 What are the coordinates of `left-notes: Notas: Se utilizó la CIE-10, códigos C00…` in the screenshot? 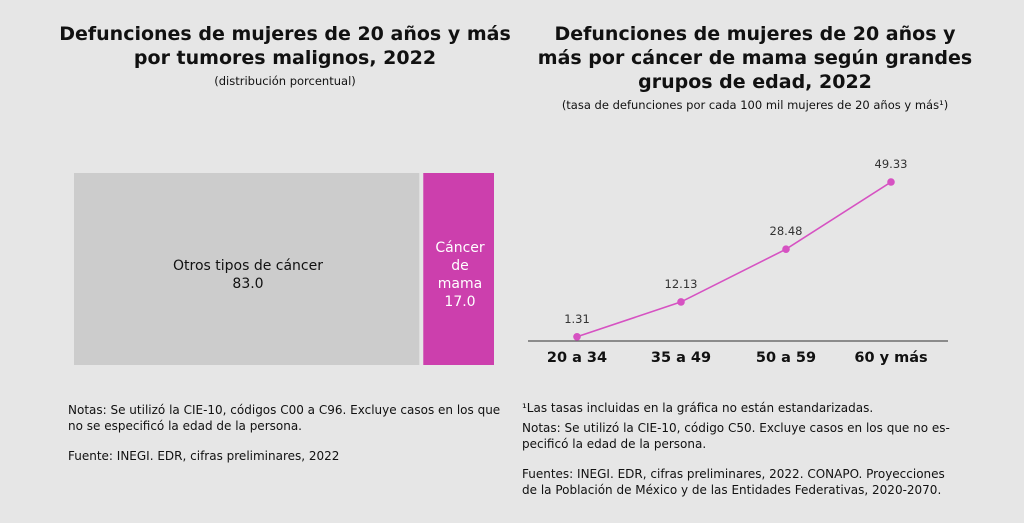 It's located at (284, 433).